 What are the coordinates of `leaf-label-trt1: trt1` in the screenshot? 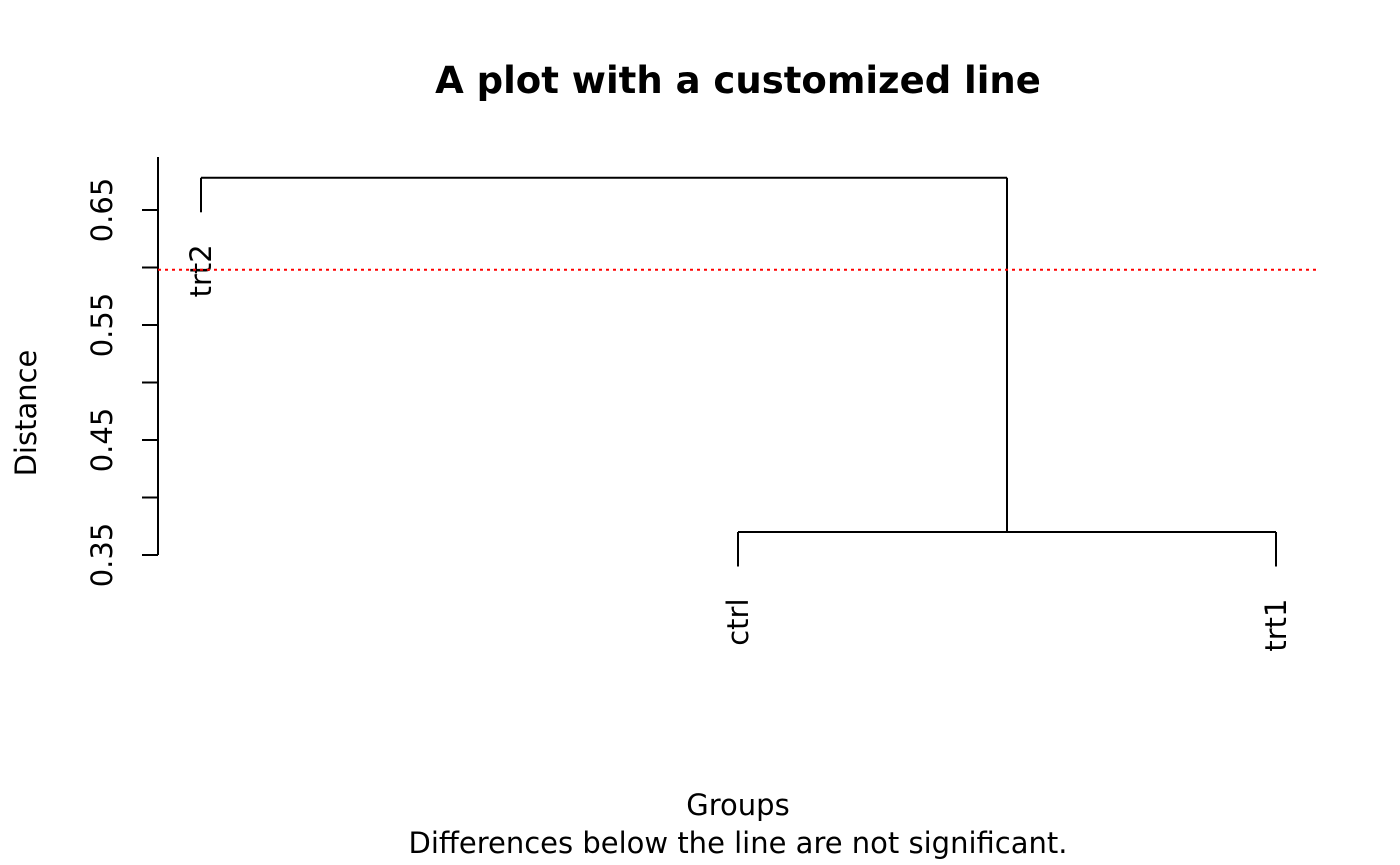 It's located at (1276, 625).